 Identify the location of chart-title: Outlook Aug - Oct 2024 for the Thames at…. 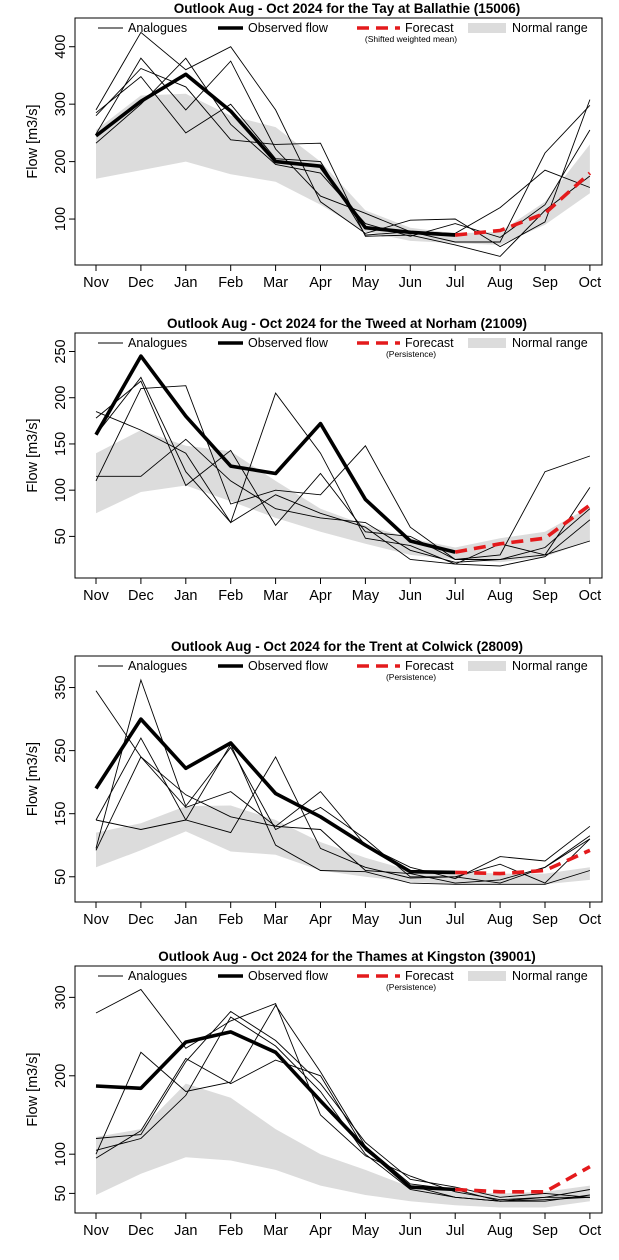
(347, 956).